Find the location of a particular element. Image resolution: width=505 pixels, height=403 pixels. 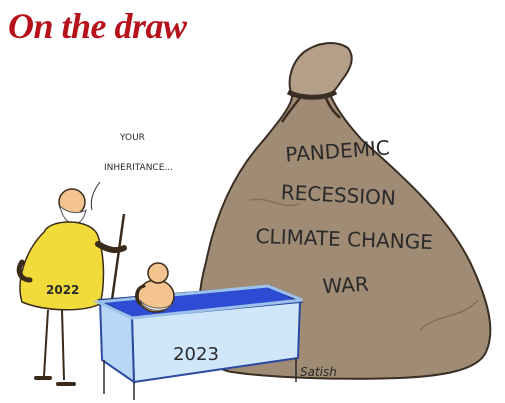

tub-year: 2023 is located at coordinates (196, 354).